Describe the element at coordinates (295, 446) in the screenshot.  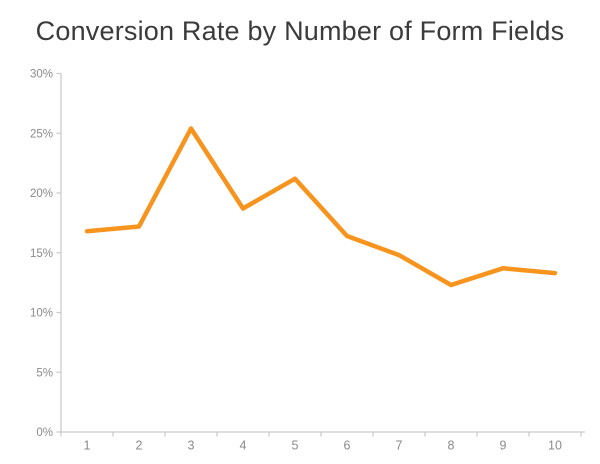
I see `x-axis-label: 5` at that location.